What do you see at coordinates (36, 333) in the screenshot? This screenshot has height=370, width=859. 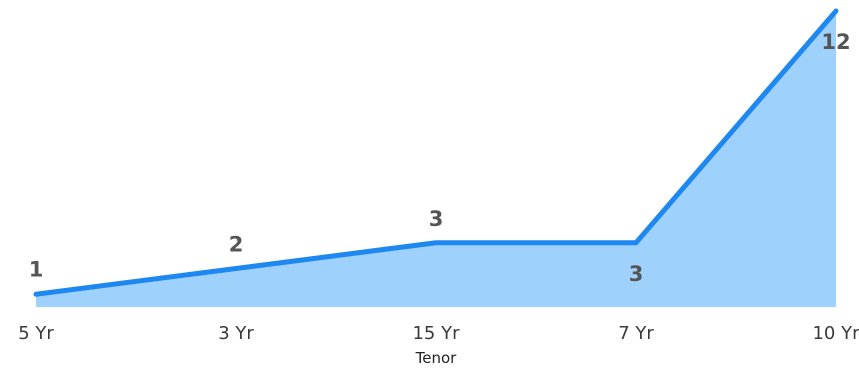 I see `x-tick-label-0: 5 Yr` at bounding box center [36, 333].